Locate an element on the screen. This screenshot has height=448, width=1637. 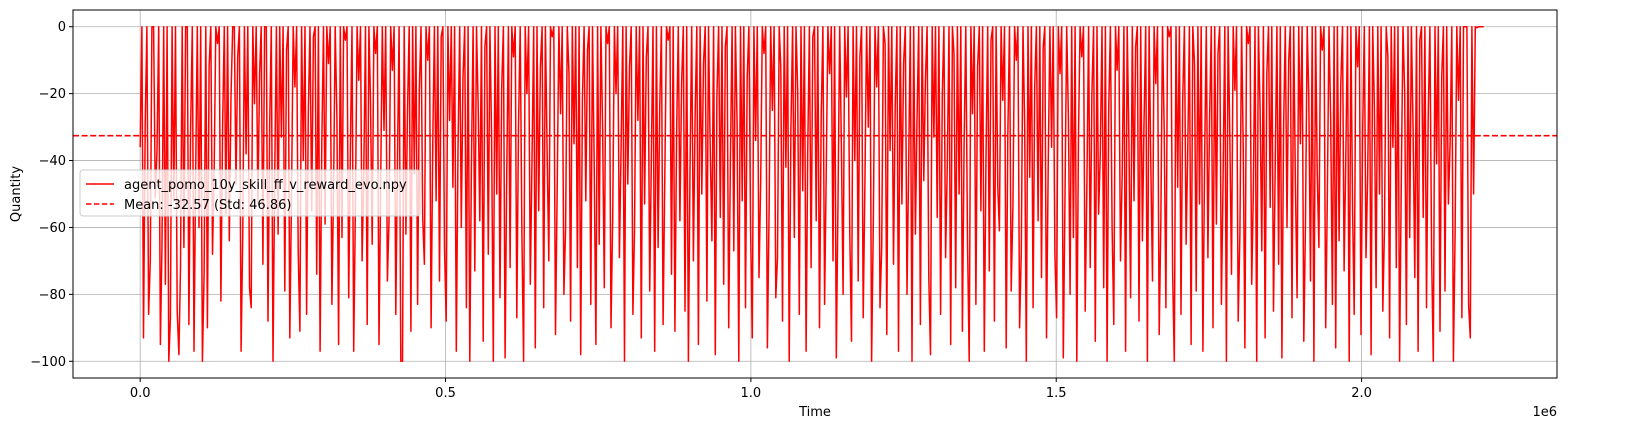
x-axis-label: Time is located at coordinates (814, 412).